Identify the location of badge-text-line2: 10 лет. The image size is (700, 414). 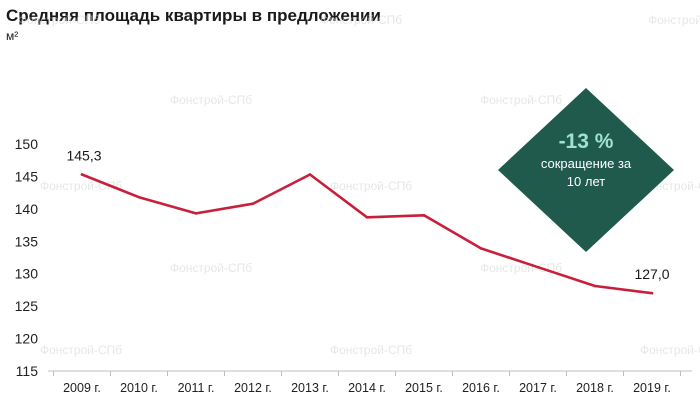
(586, 181).